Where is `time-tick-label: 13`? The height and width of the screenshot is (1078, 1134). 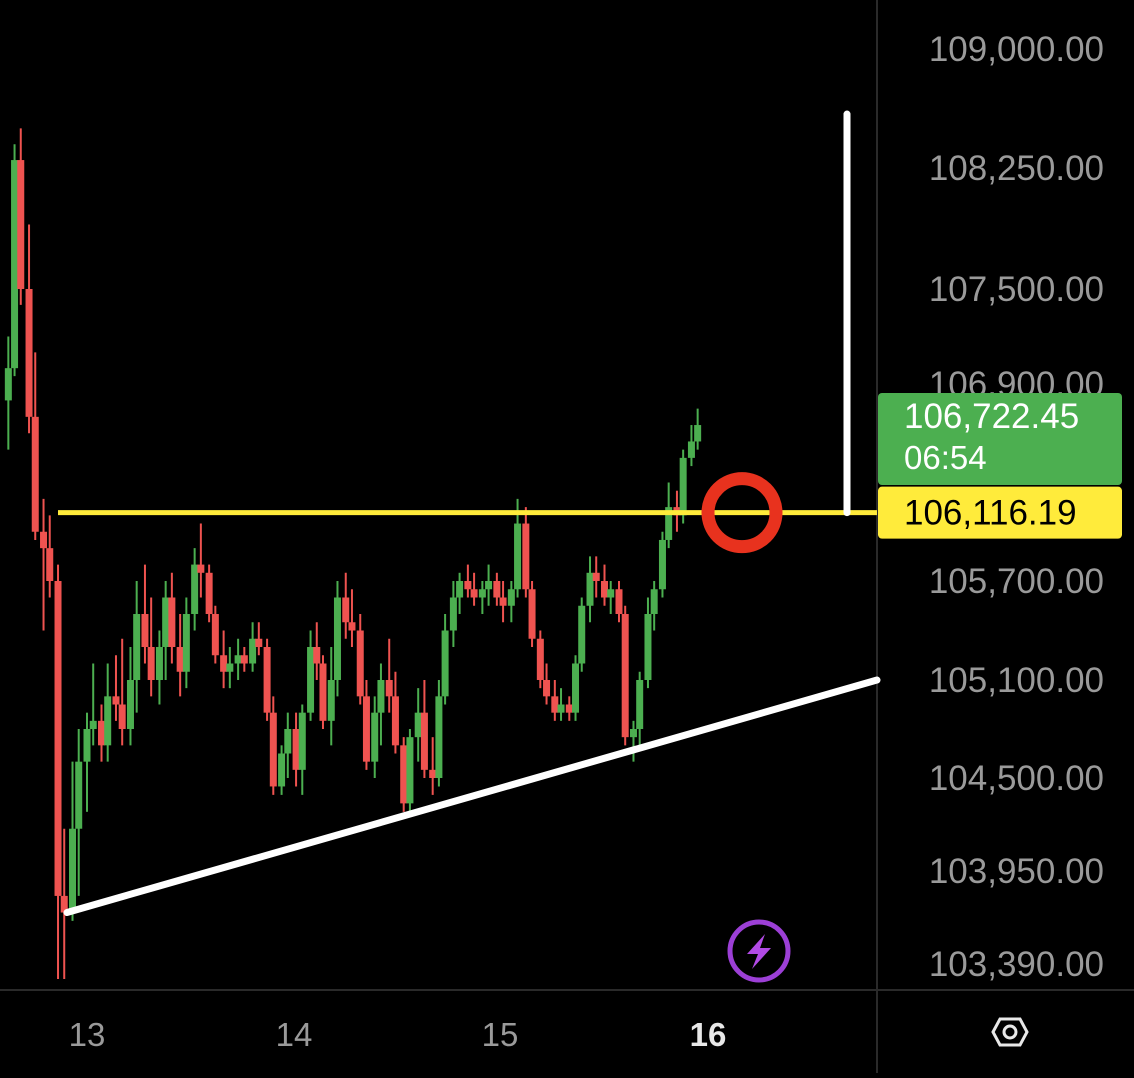
time-tick-label: 13 is located at coordinates (87, 1034).